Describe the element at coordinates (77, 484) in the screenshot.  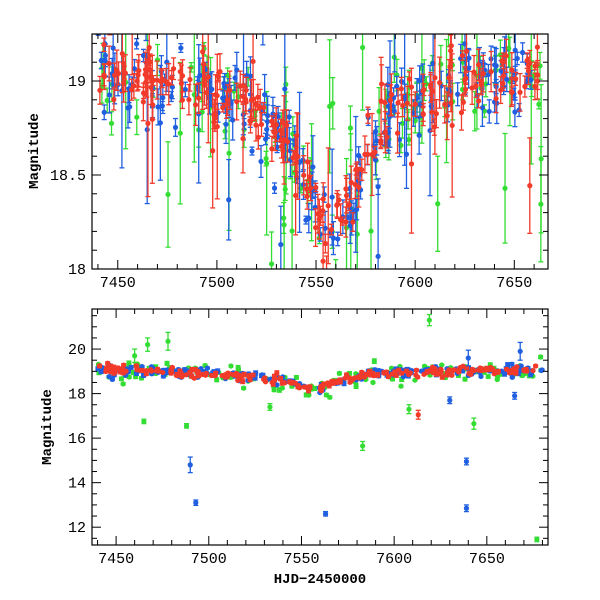
I see `y-tick-label: 14` at that location.